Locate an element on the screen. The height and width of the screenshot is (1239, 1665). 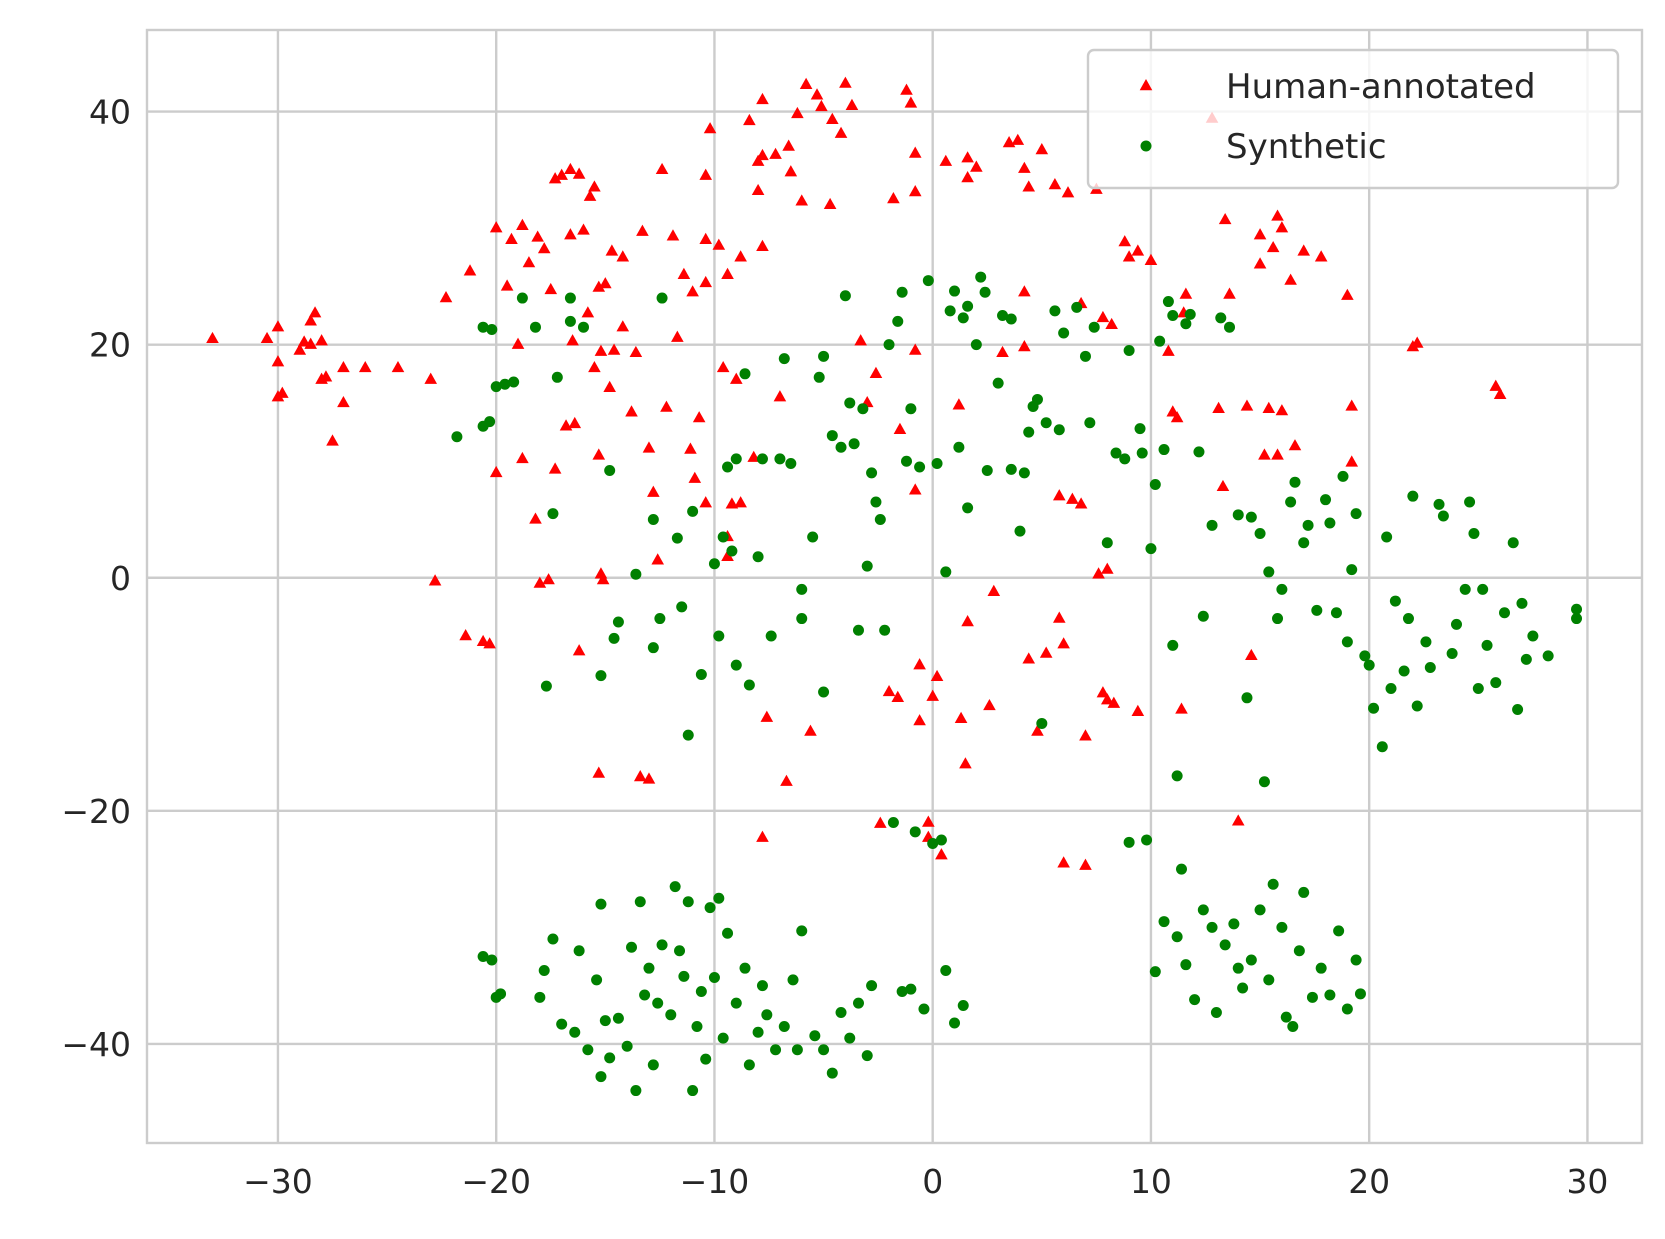
y-axis-ticks: −40 −20 0 20 40 is located at coordinates (96, 578).